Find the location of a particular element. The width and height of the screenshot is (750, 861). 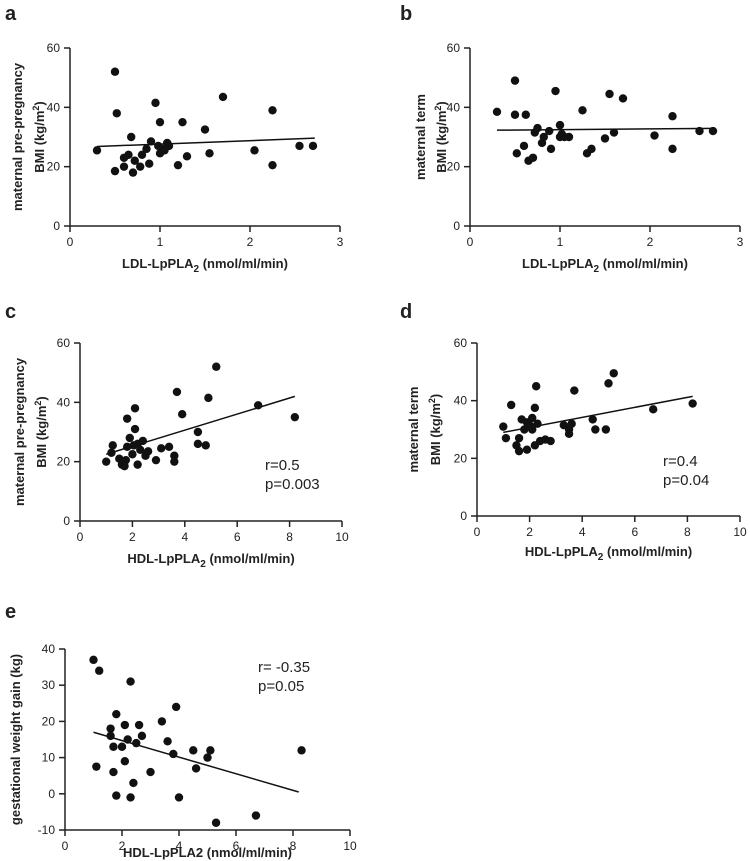

x-tick-label-d: 6 is located at coordinates (634, 532).